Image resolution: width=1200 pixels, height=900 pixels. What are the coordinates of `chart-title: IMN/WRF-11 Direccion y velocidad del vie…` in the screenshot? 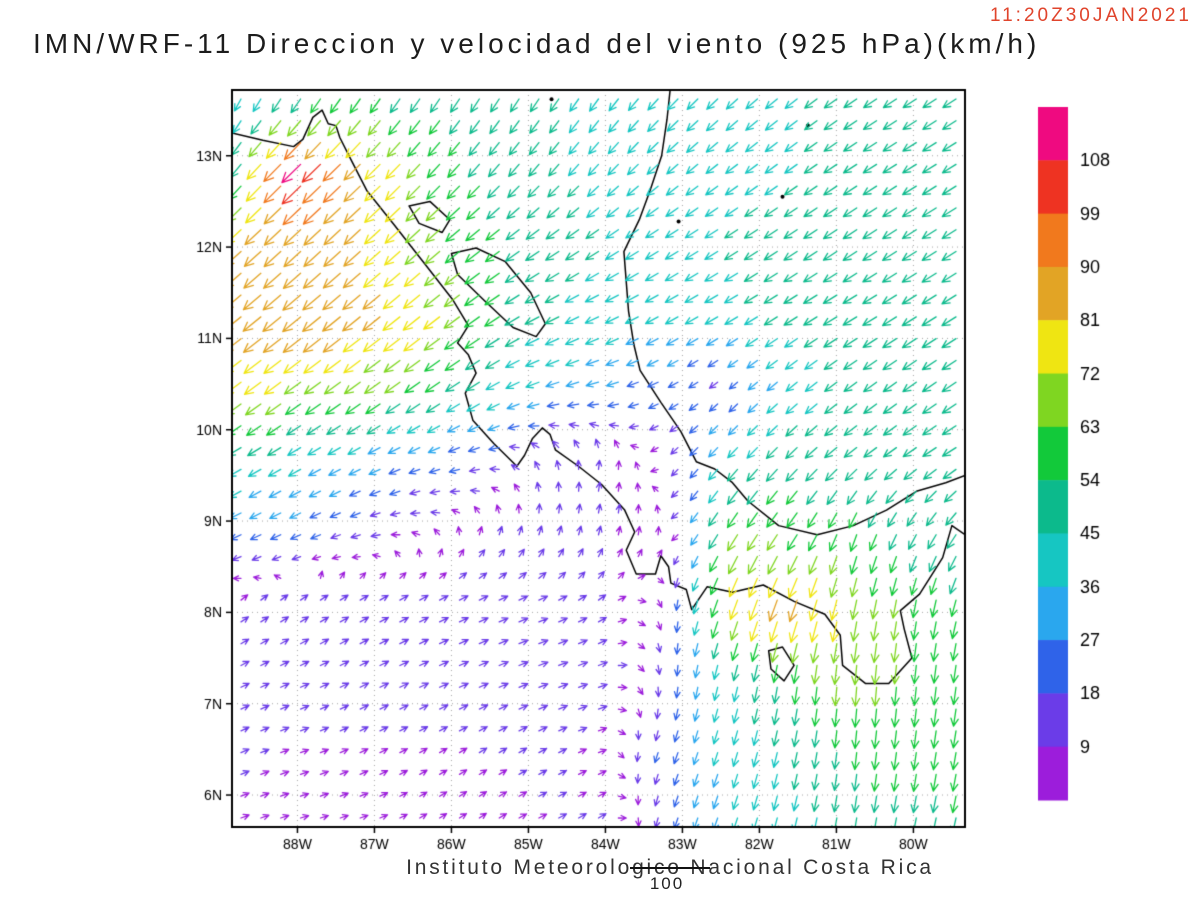 It's located at (537, 43).